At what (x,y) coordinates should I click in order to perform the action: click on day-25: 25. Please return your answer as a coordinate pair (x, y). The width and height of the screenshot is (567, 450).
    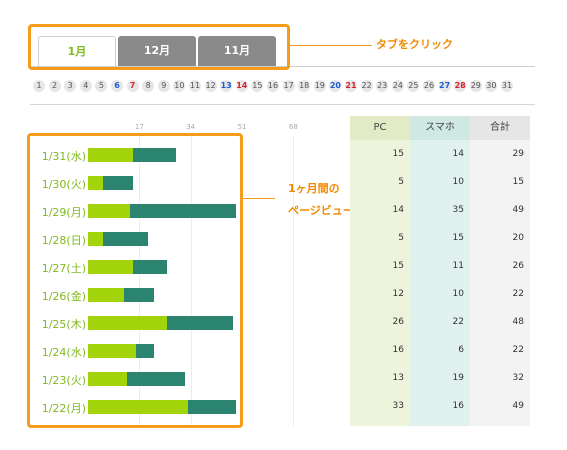
    Looking at the image, I should click on (413, 86).